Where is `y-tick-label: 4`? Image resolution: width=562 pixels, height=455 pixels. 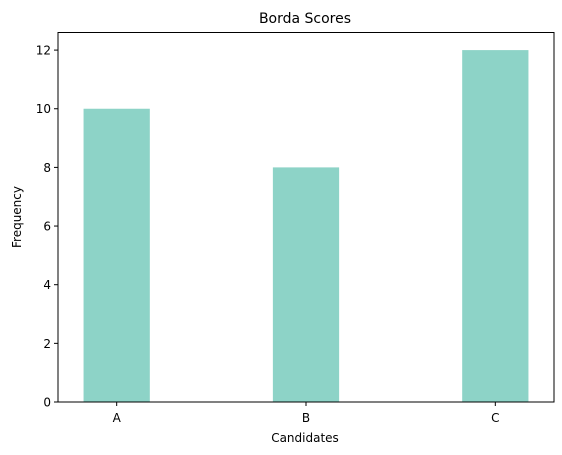 y-tick-label: 4 is located at coordinates (47, 285).